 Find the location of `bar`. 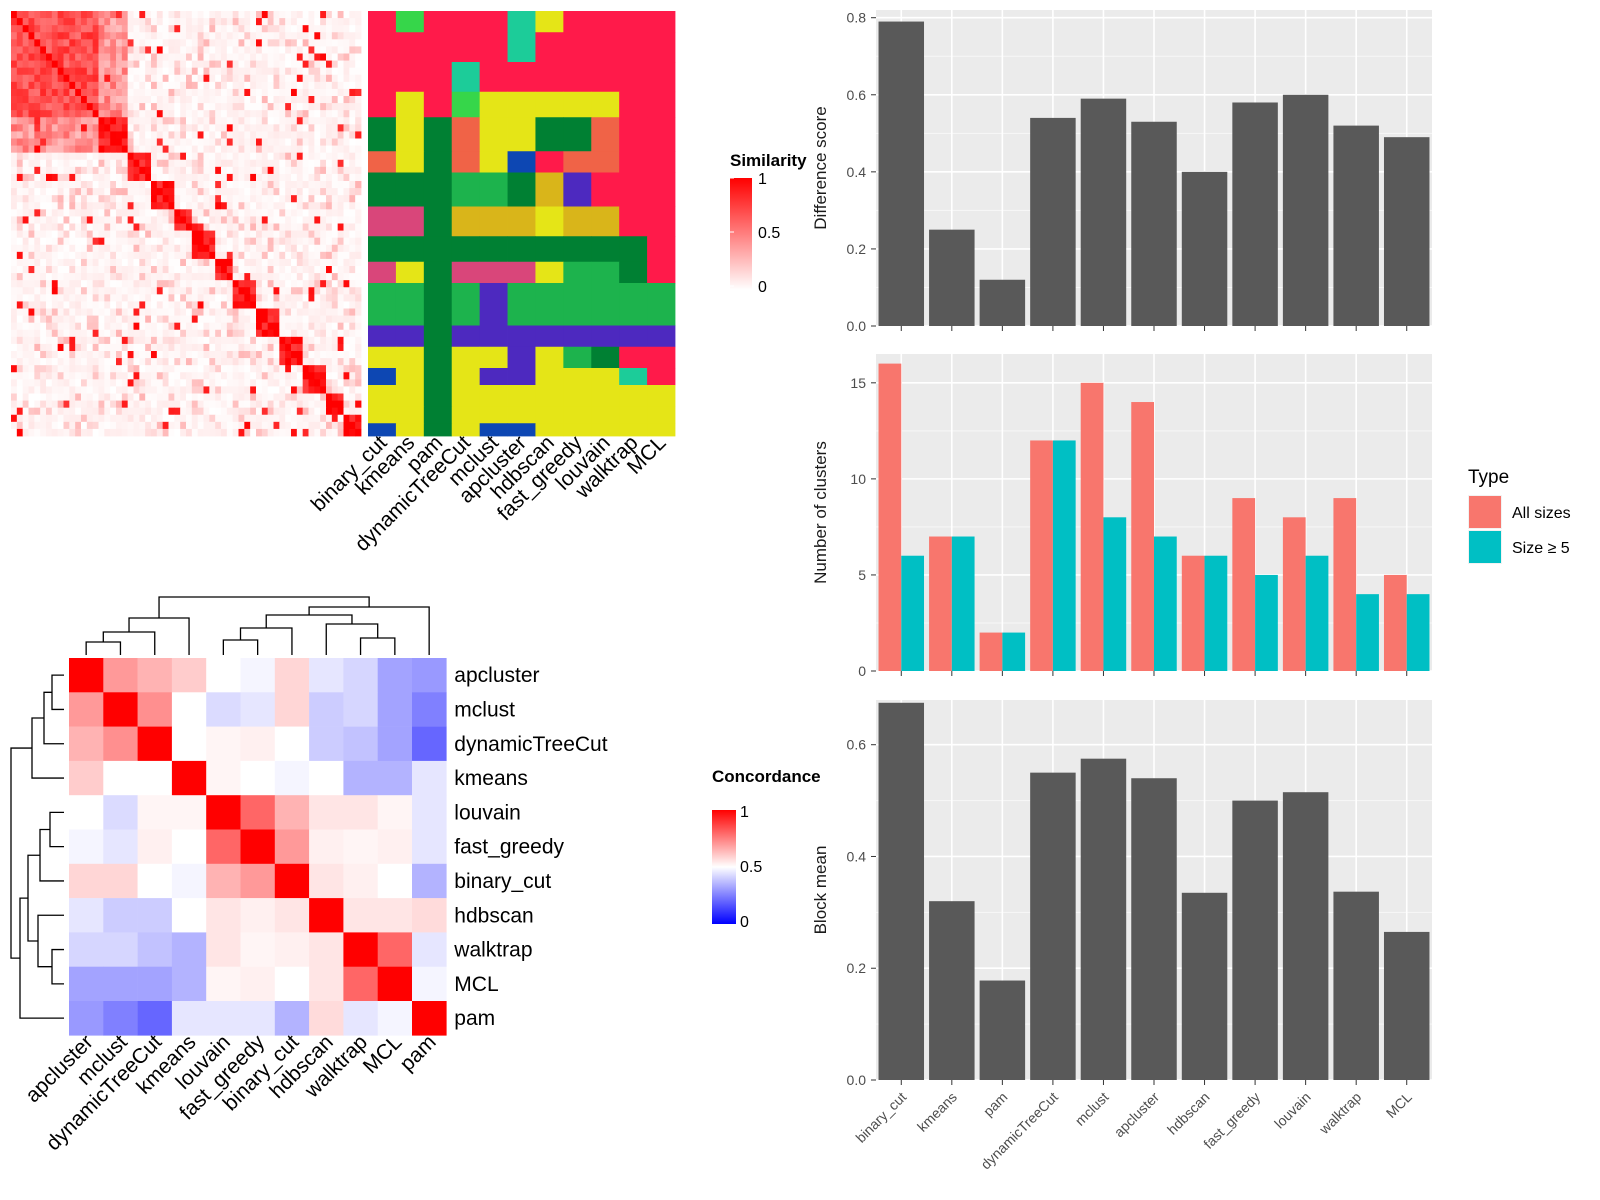

bar is located at coordinates (1244, 584).